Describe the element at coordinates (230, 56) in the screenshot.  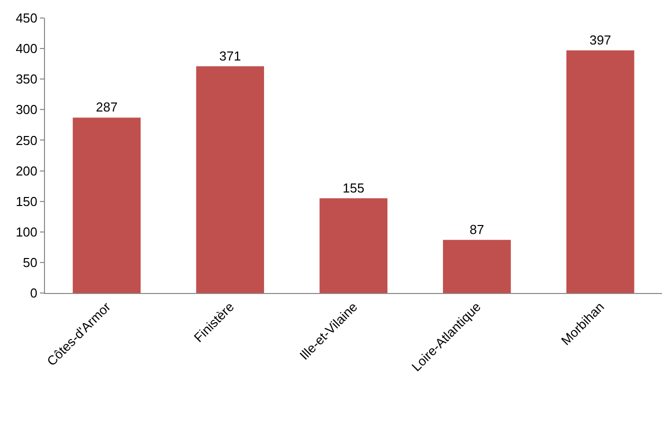
I see `data-label: 371` at that location.